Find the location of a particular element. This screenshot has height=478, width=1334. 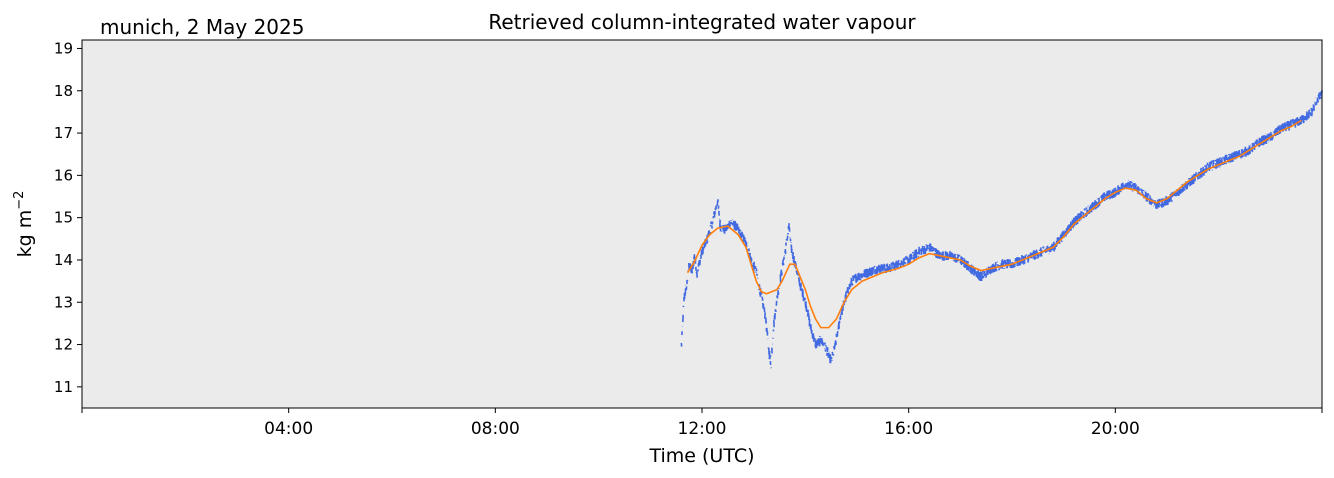

y-axis-label-base: kg m is located at coordinates (25, 234).